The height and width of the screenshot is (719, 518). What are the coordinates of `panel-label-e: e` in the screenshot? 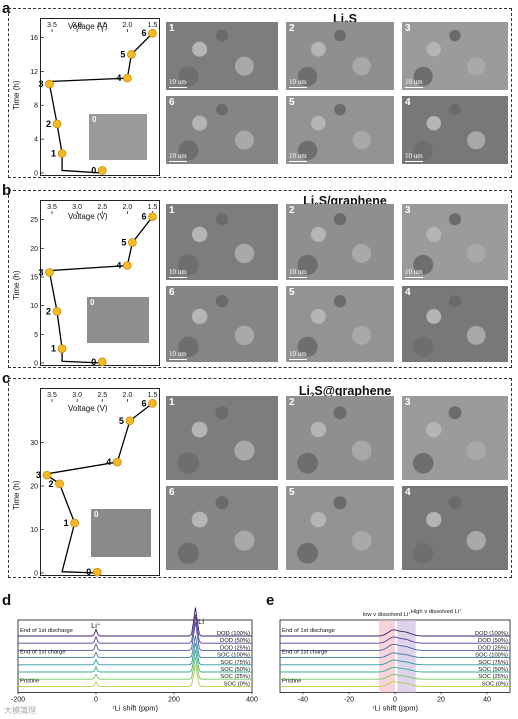 It's located at (270, 600).